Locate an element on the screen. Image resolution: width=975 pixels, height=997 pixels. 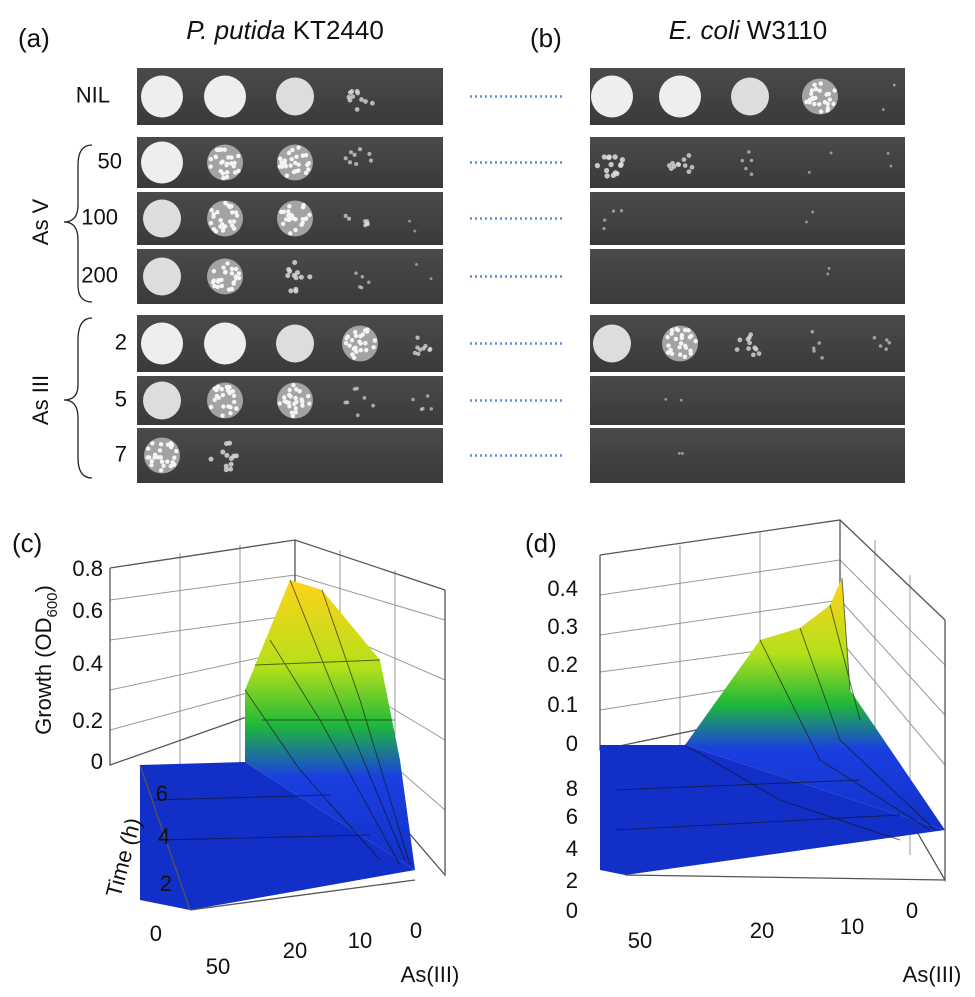
x-tick-label: 20 is located at coordinates (295, 950).